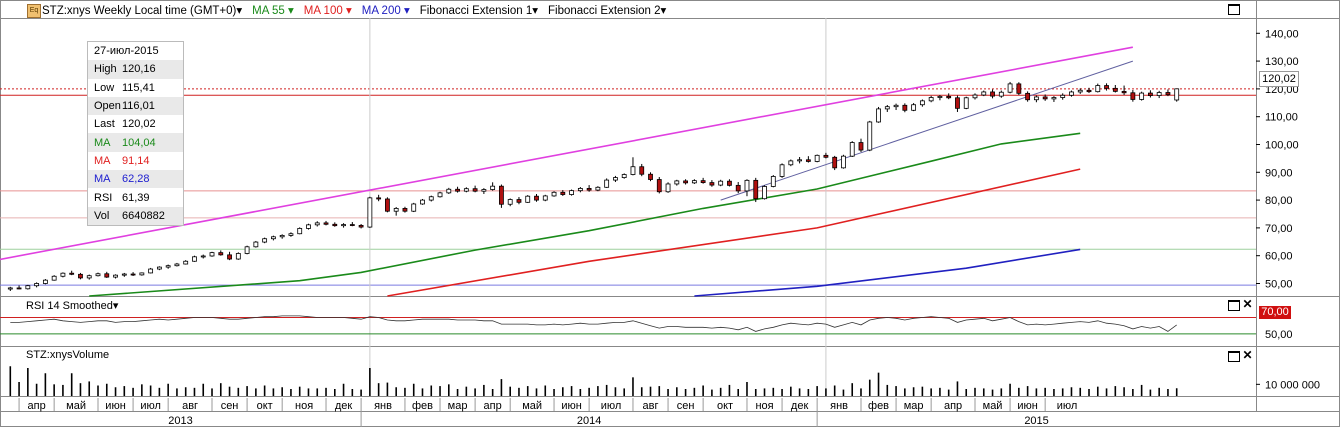 This screenshot has width=1340, height=430. Describe the element at coordinates (304, 406) in the screenshot. I see `month-label: ноя` at that location.